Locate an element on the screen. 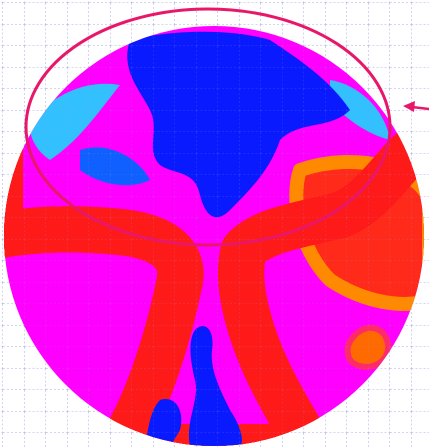 Image resolution: width=429 pixels, height=447 pixels. arrow-head is located at coordinates (409, 106).